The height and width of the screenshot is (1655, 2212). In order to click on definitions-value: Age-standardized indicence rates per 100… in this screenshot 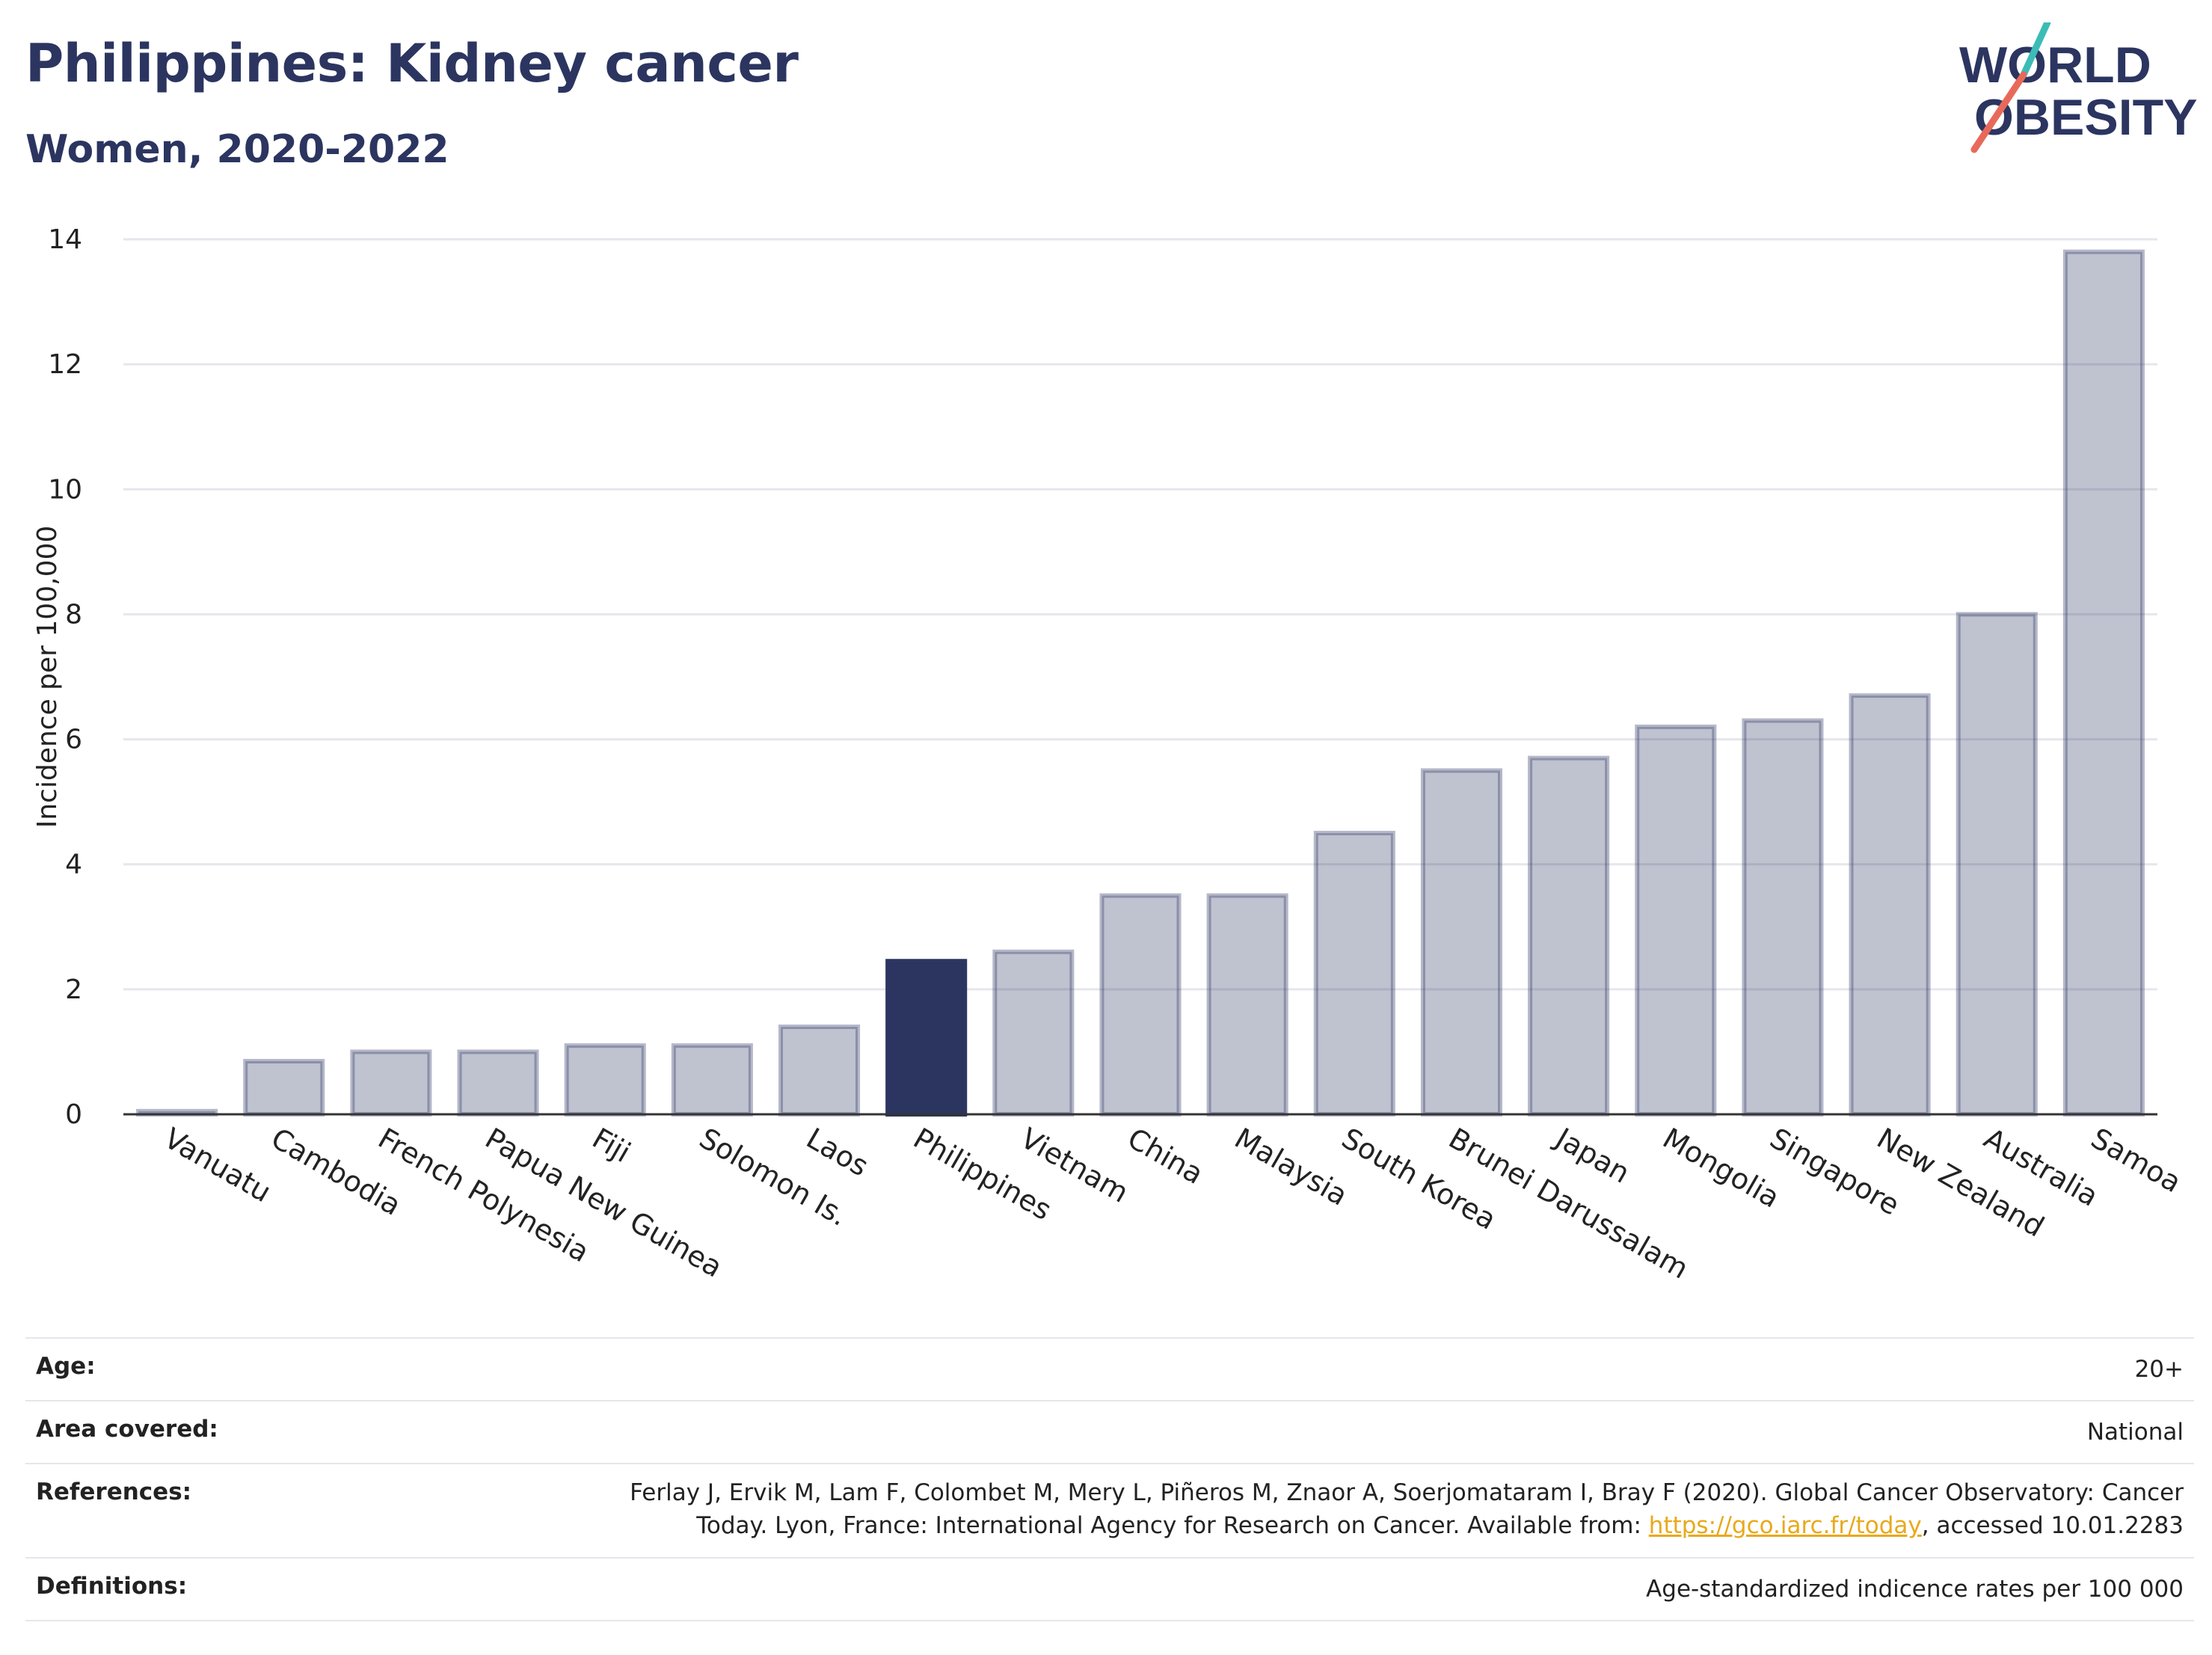, I will do `click(1915, 1589)`.